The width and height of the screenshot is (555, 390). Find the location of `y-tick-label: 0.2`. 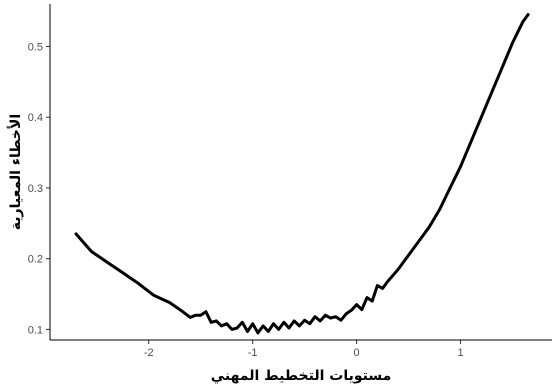

y-tick-label: 0.2 is located at coordinates (35, 260).